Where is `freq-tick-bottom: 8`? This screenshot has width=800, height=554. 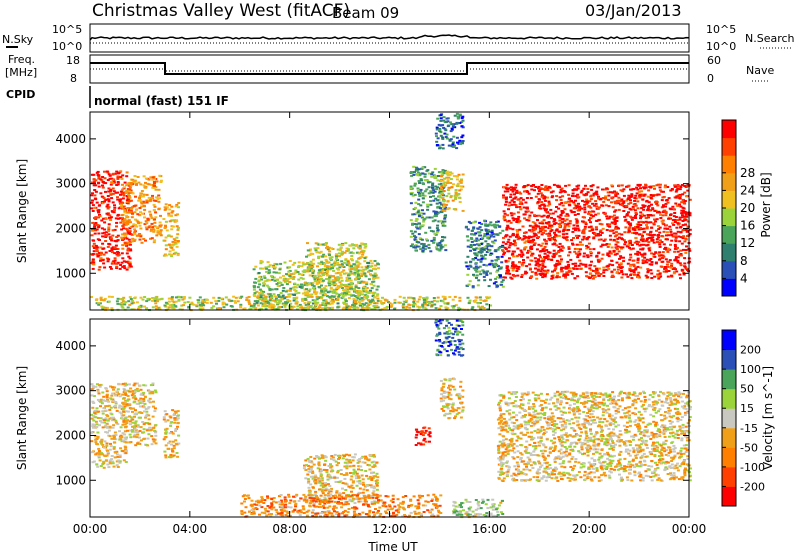 freq-tick-bottom: 8 is located at coordinates (73, 78).